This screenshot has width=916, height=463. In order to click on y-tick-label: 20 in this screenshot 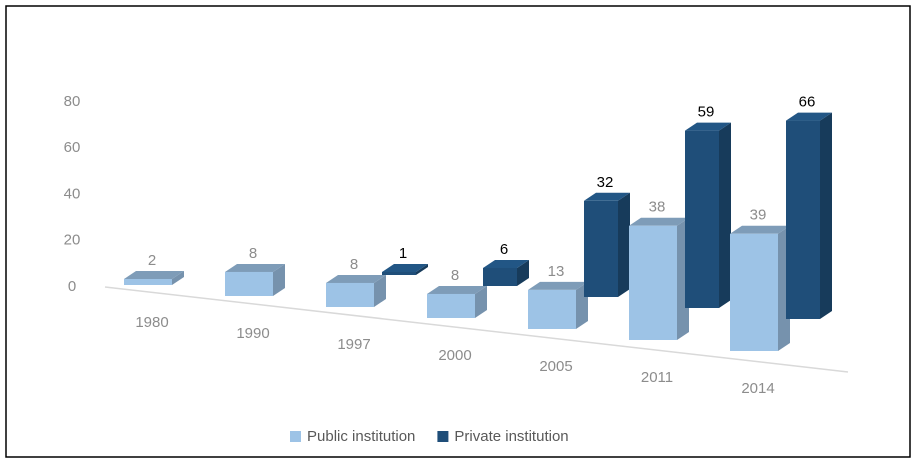, I will do `click(72, 240)`.